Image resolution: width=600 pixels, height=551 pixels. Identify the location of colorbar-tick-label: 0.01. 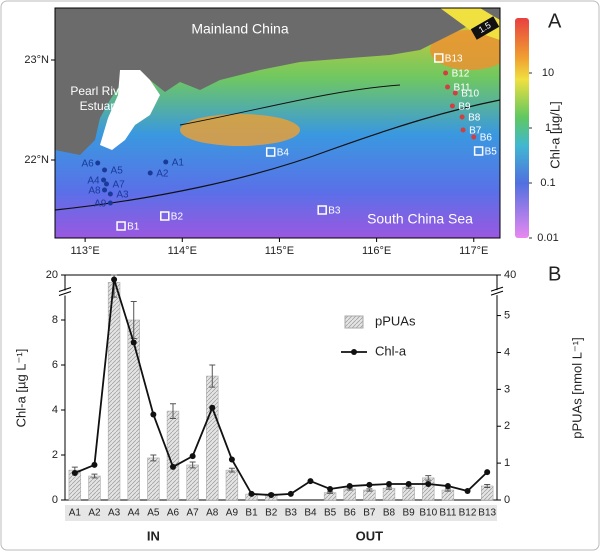
(547, 238).